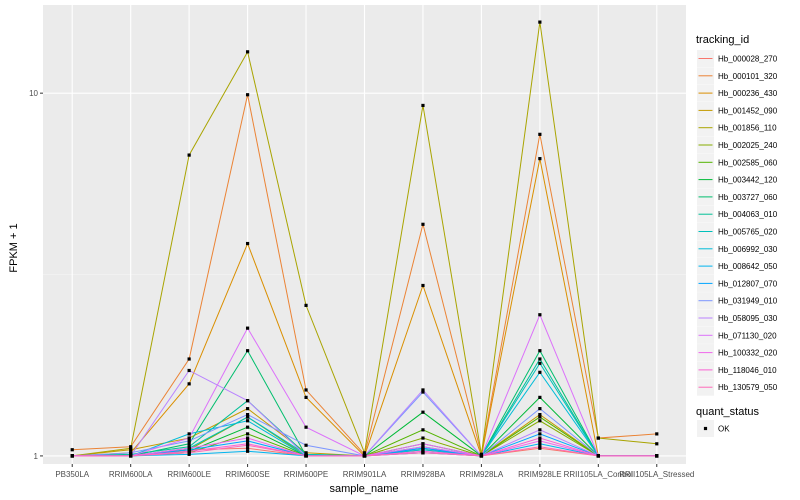 This screenshot has width=800, height=500. I want to click on x-tick-label: RRIM600SE, so click(247, 474).